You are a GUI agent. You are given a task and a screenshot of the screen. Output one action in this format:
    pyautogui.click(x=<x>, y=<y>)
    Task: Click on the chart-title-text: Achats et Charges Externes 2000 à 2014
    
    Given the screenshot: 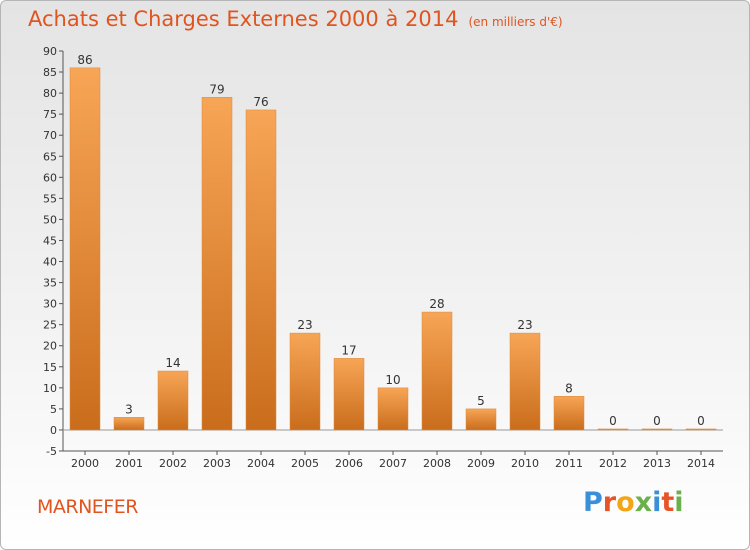 What is the action you would take?
    pyautogui.click(x=243, y=19)
    